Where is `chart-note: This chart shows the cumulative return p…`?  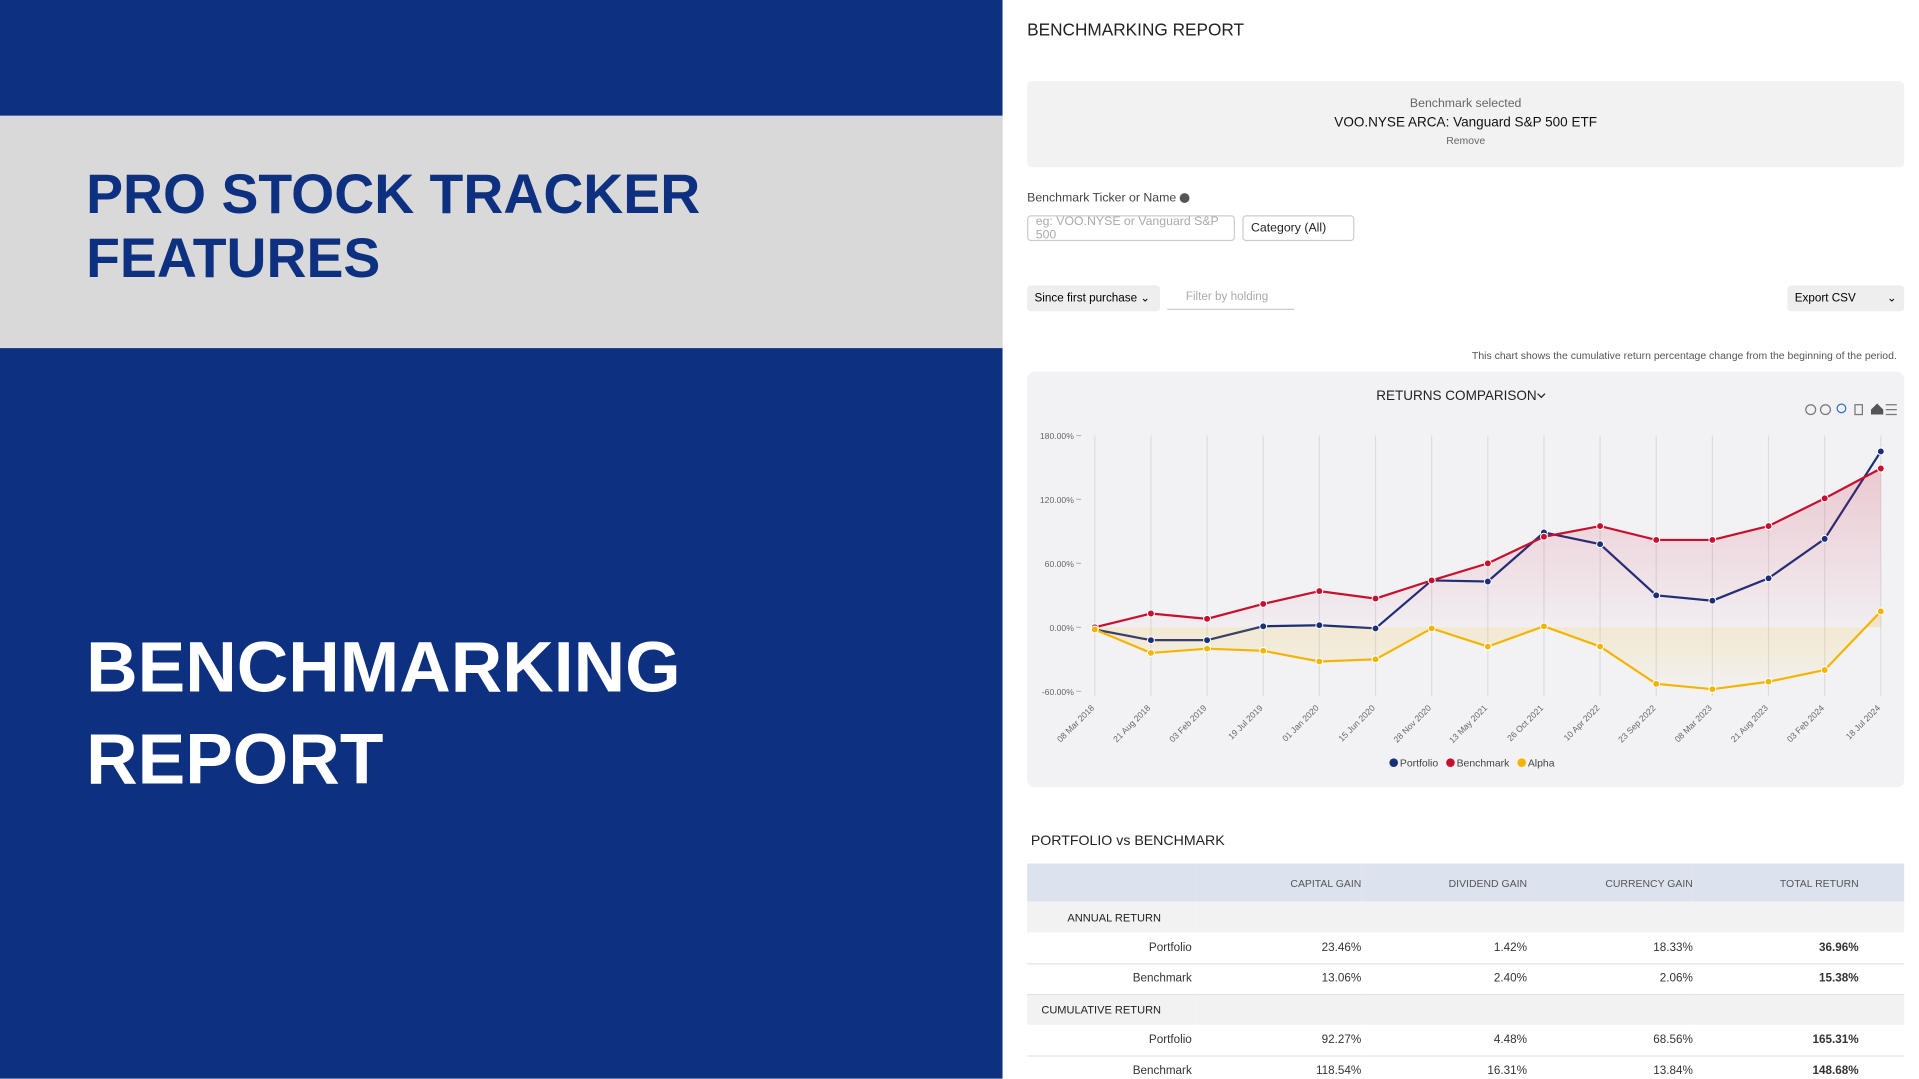 chart-note: This chart shows the cumulative return p… is located at coordinates (1684, 355).